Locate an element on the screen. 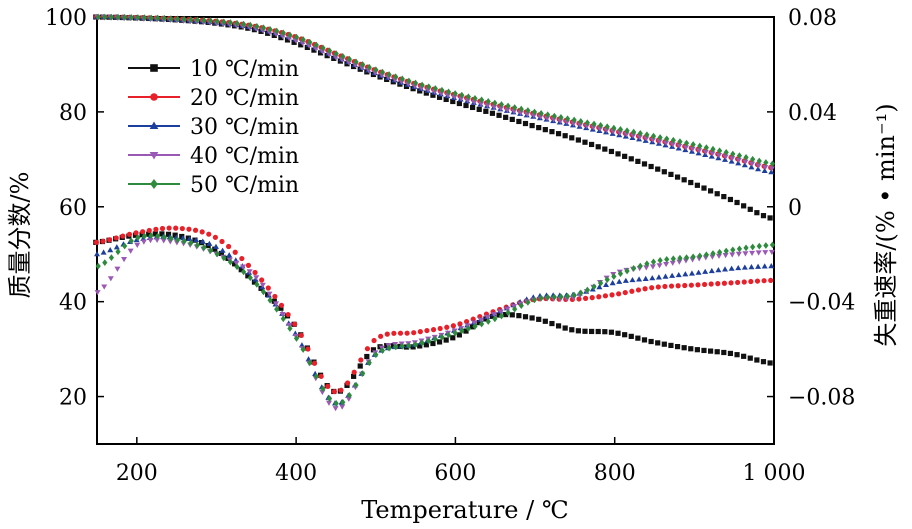 The image size is (912, 529). legend-marker is located at coordinates (154, 125).